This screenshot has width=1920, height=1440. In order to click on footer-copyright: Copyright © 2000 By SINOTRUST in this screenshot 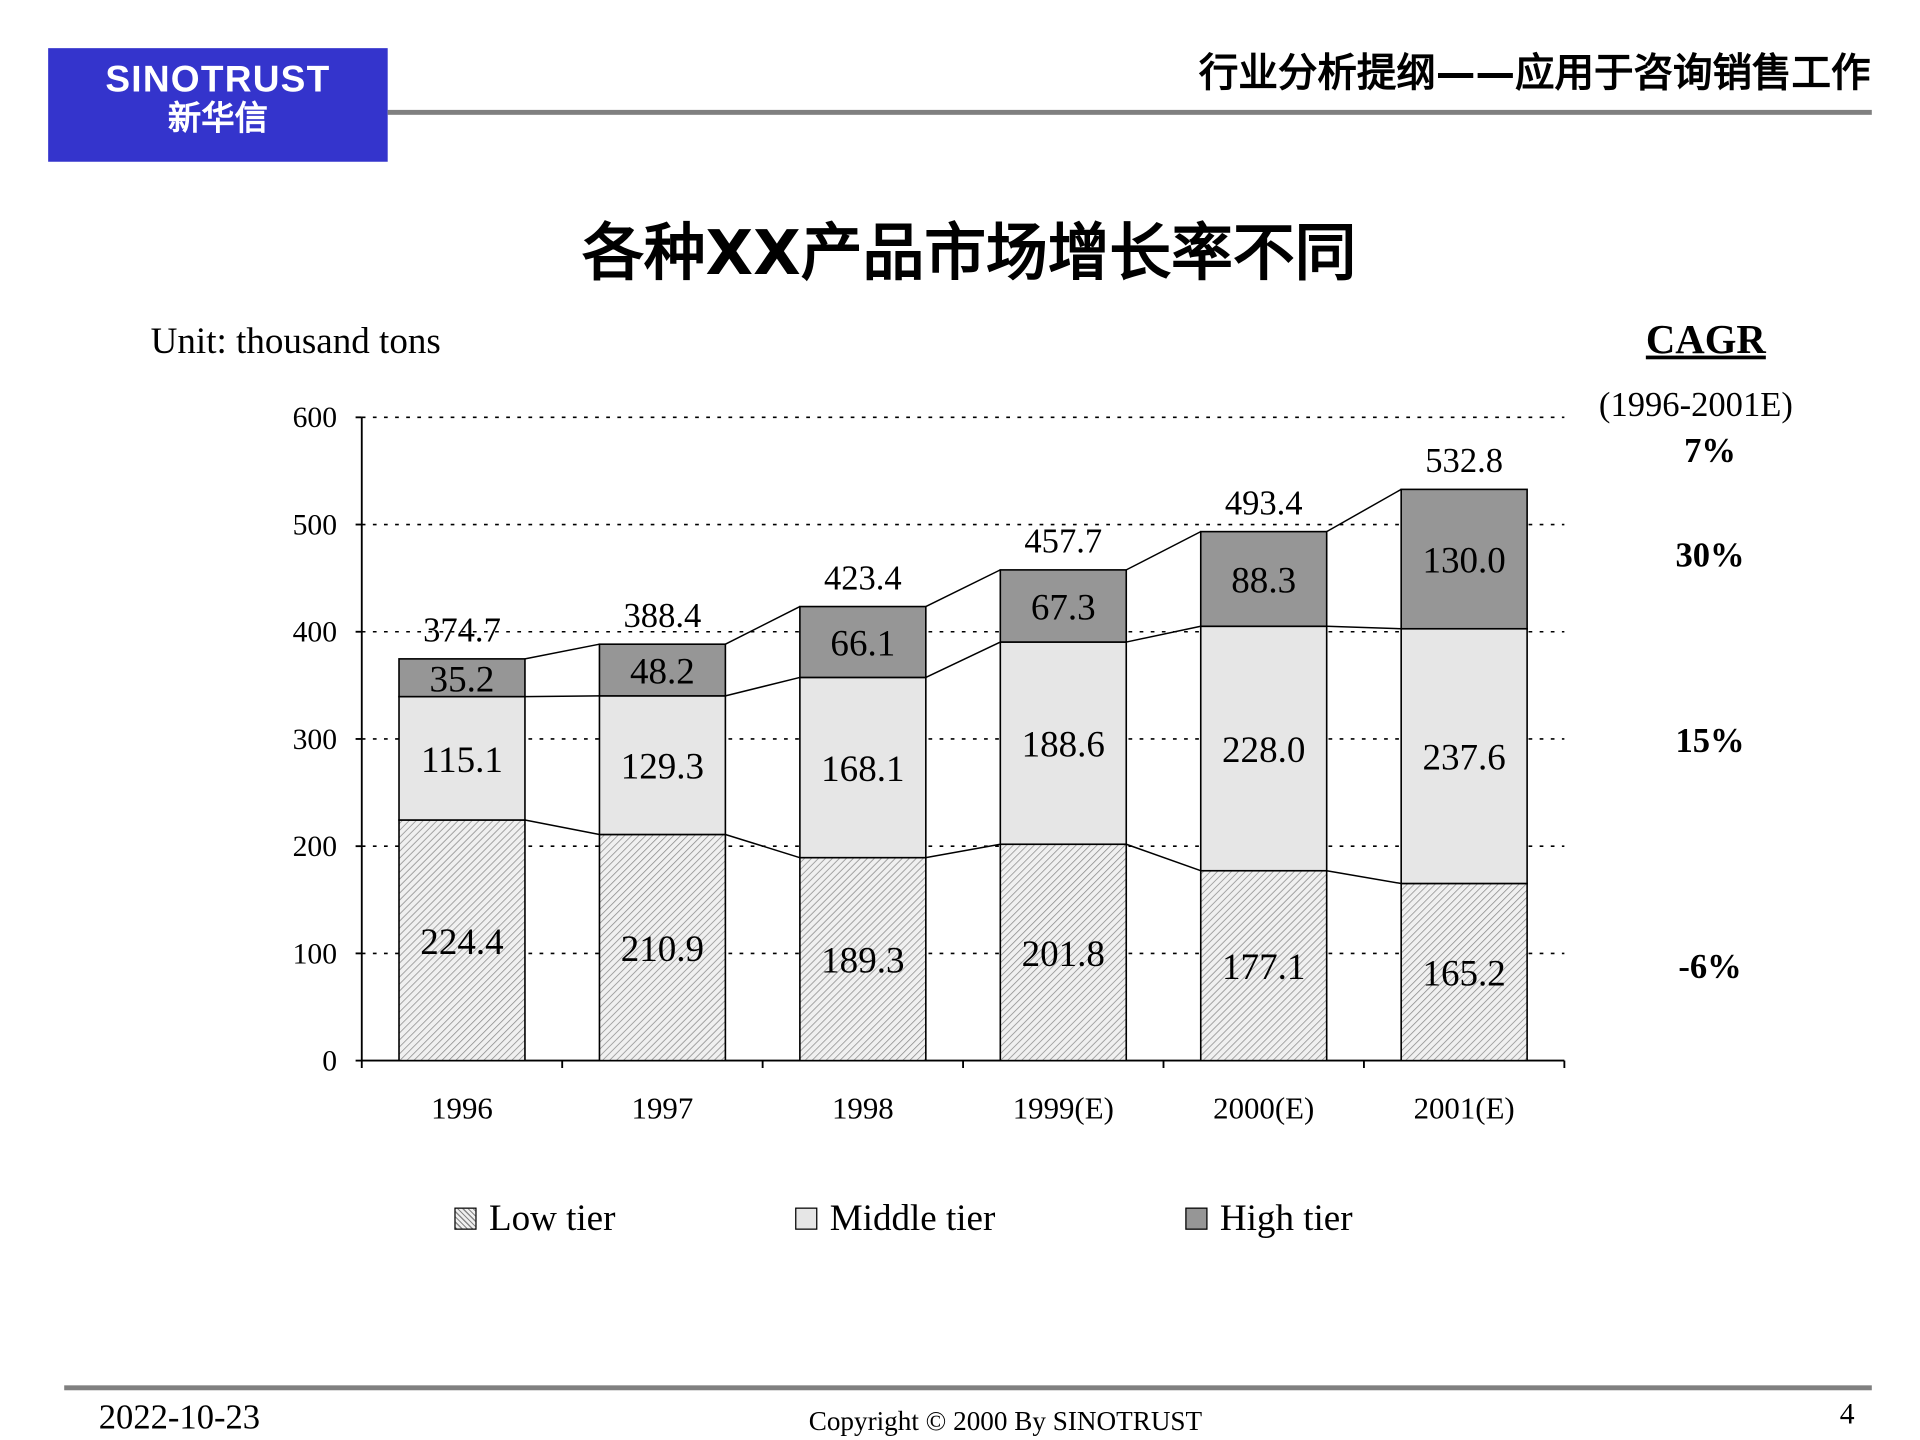, I will do `click(1005, 1420)`.